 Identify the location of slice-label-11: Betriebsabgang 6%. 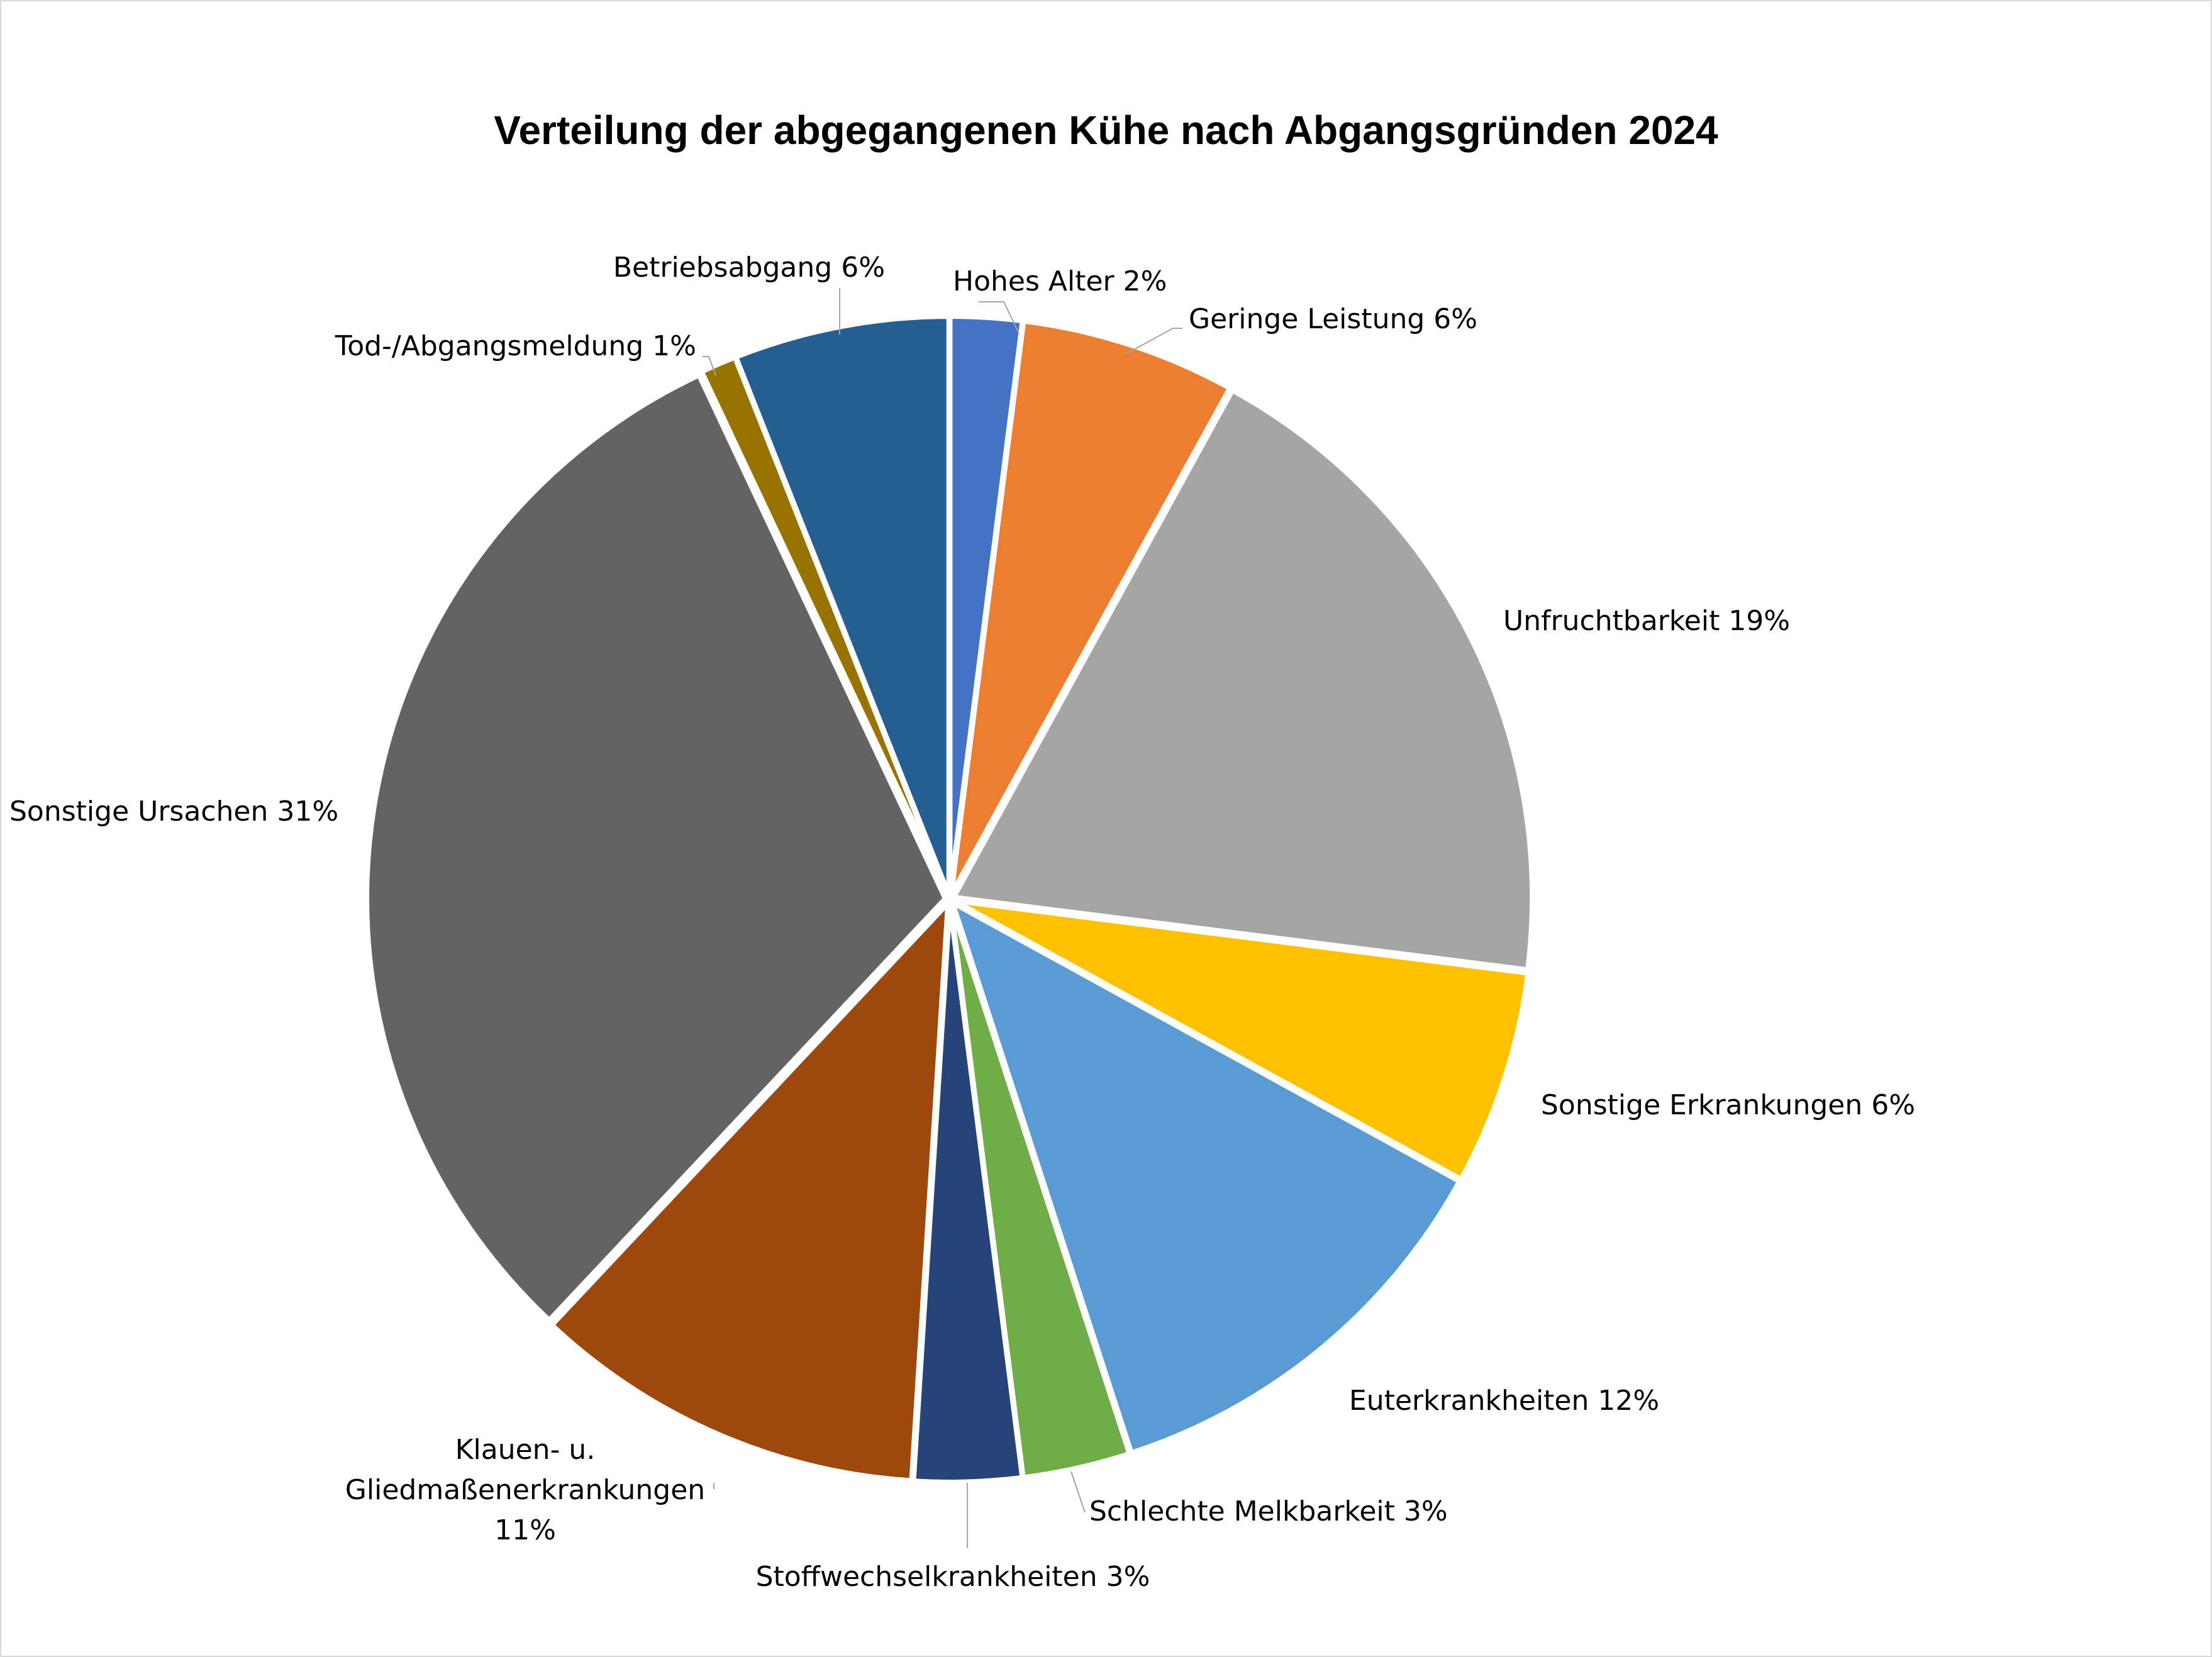
(749, 268).